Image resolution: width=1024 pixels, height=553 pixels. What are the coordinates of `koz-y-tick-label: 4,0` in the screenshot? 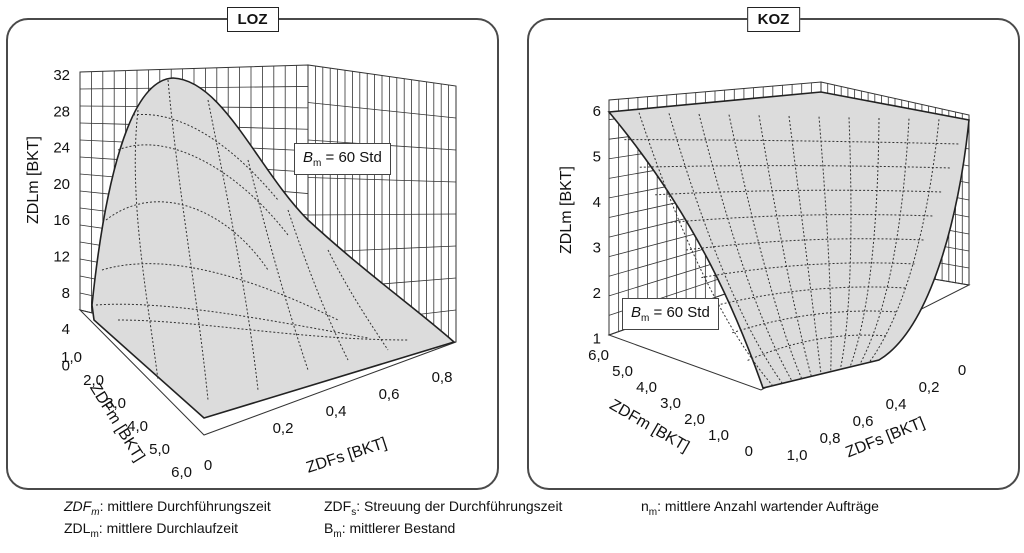 It's located at (646, 387).